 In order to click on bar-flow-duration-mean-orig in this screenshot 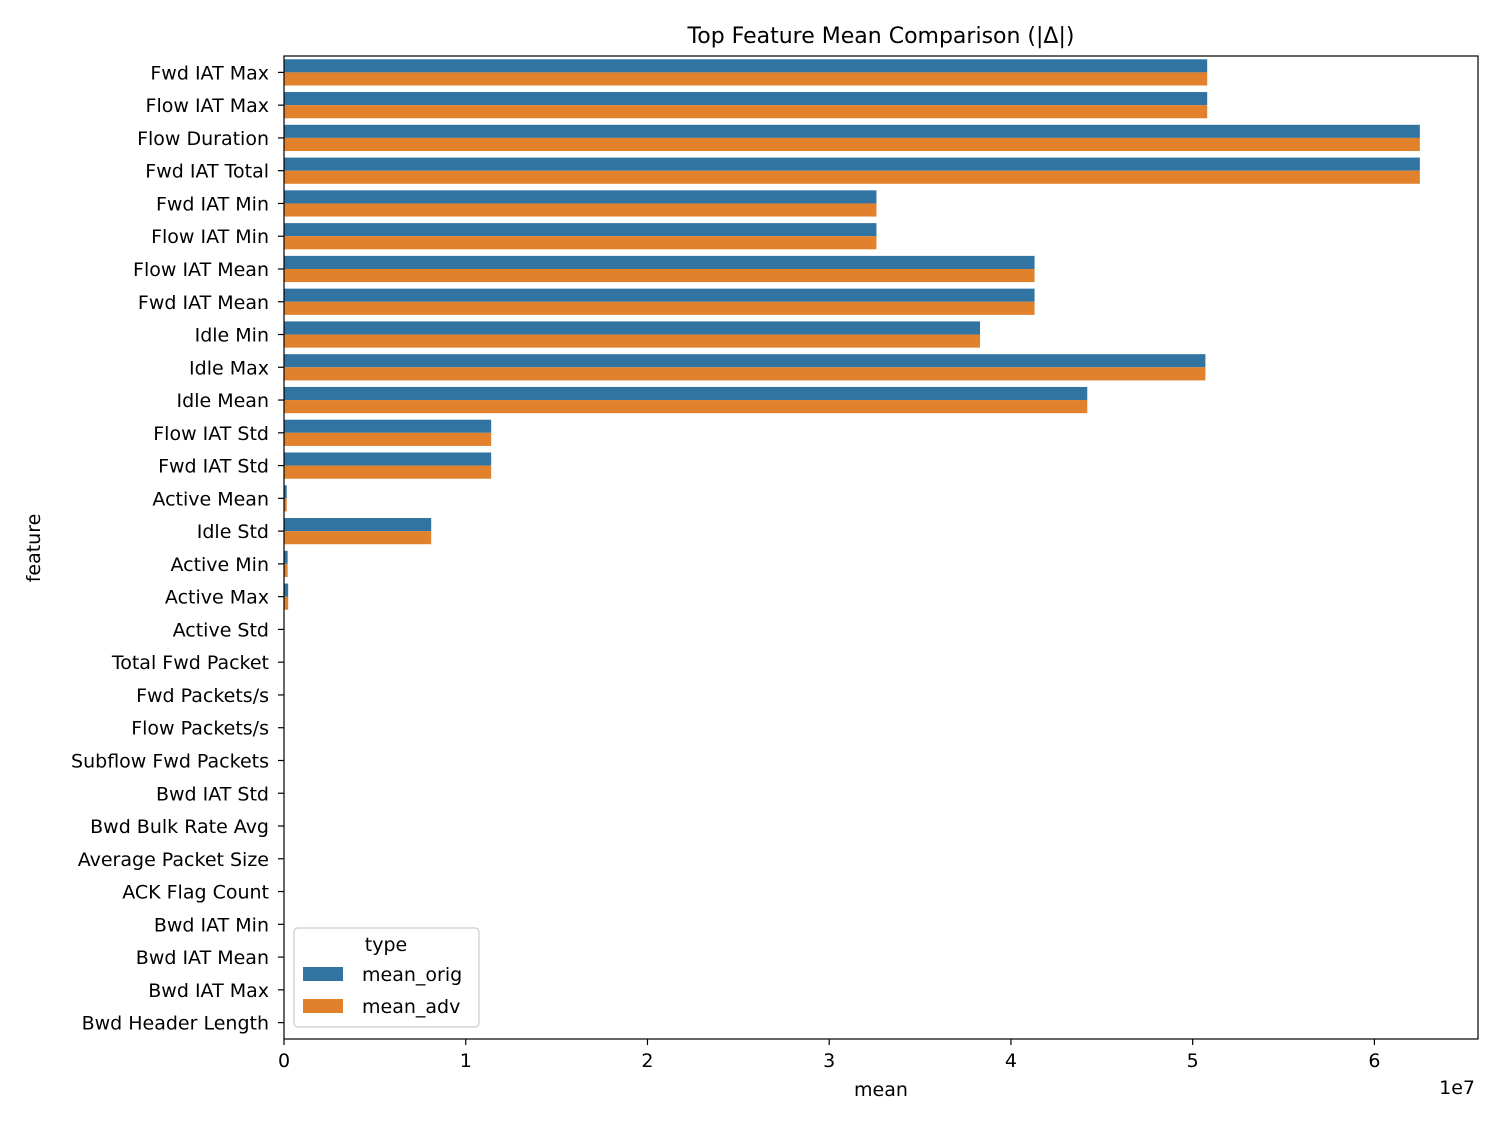, I will do `click(852, 131)`.